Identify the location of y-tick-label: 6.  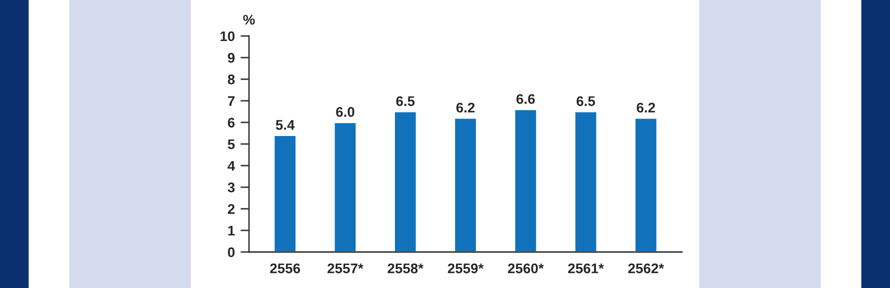
(231, 123).